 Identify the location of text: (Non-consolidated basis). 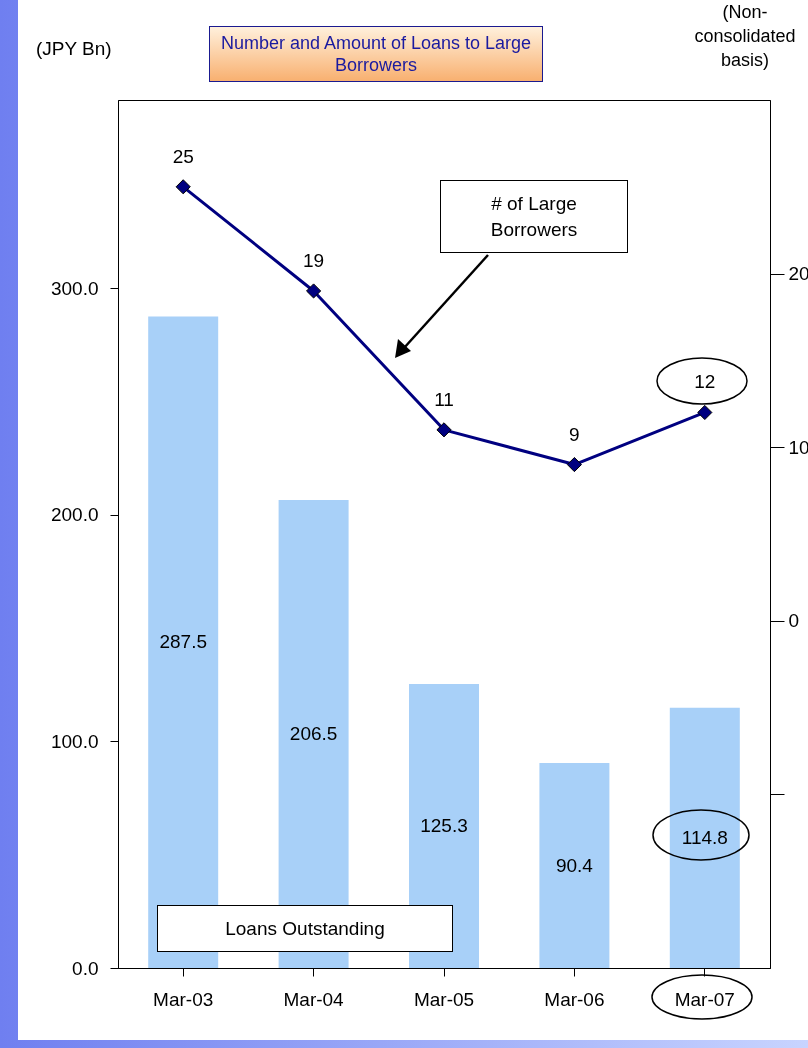
(745, 36).